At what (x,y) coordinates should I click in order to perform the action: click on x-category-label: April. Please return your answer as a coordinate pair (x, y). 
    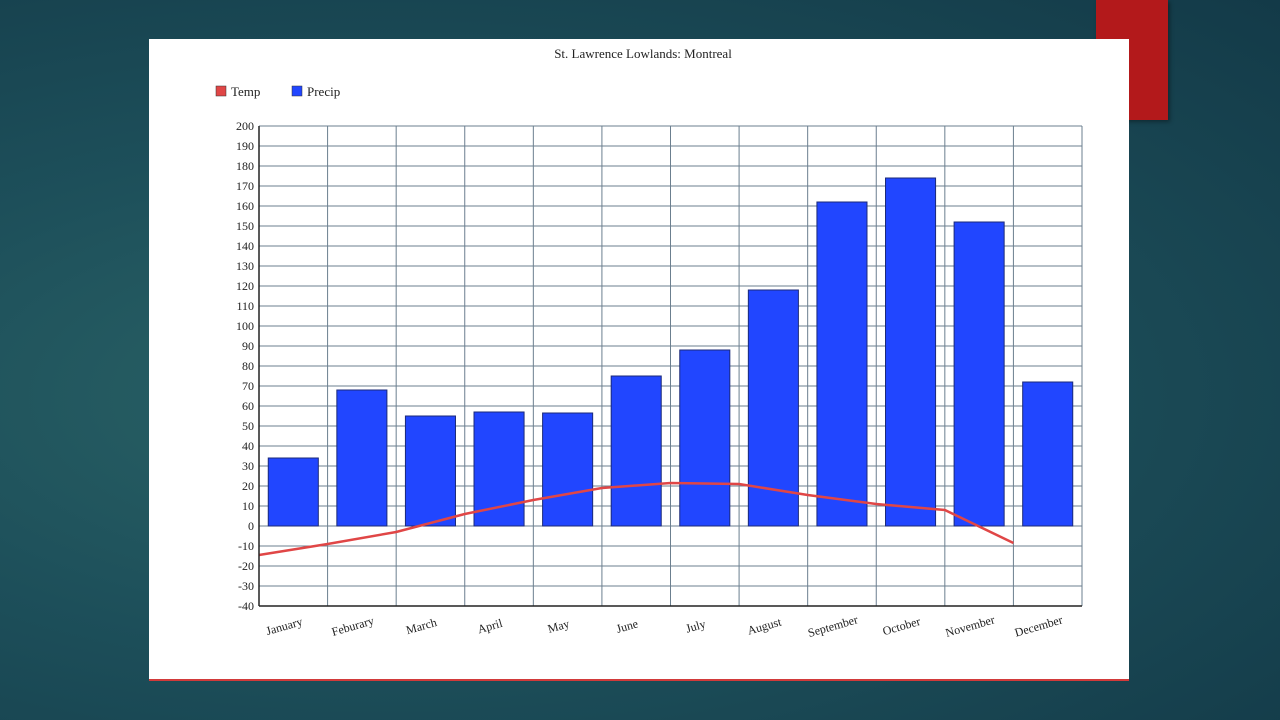
    Looking at the image, I should click on (490, 626).